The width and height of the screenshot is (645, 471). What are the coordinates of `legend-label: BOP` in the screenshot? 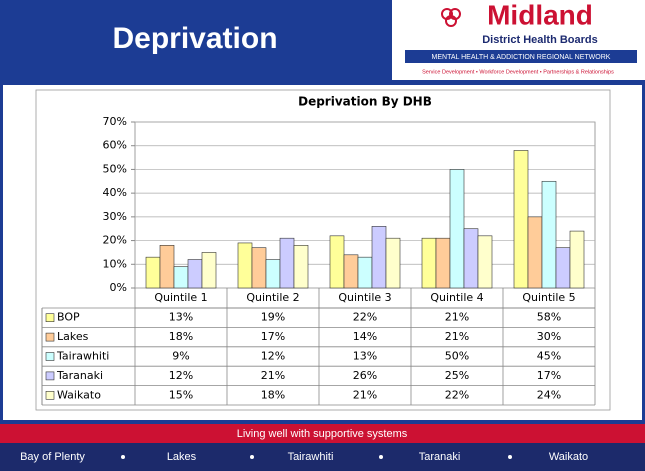 It's located at (68, 317).